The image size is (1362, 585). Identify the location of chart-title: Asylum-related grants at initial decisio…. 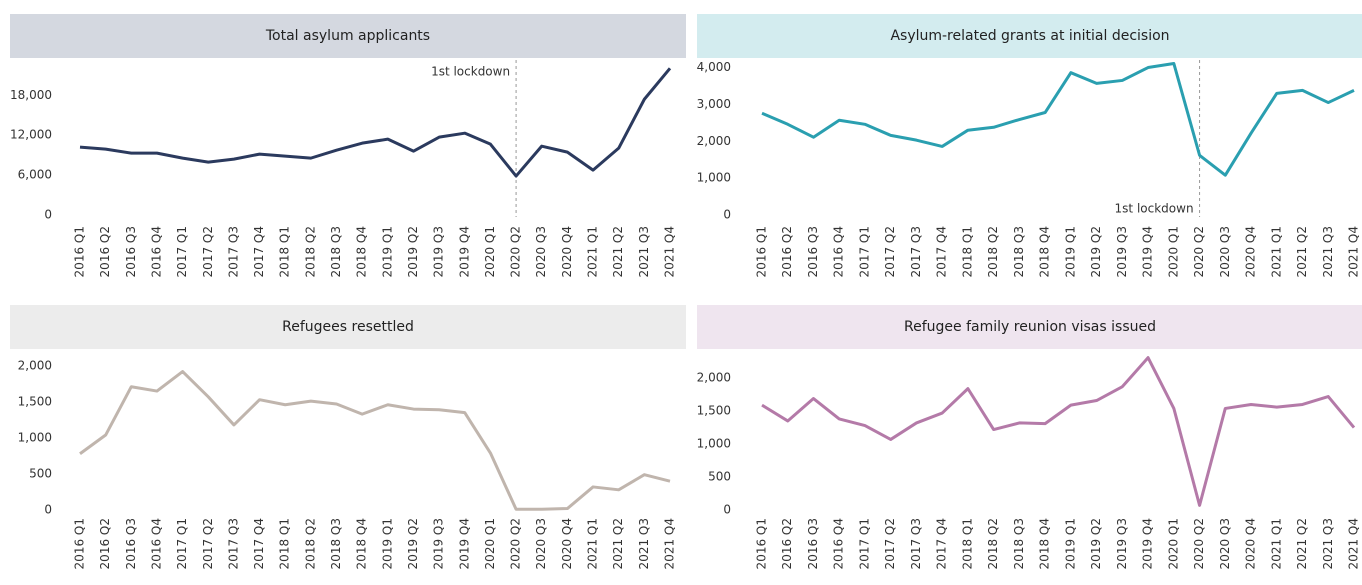
(1029, 36).